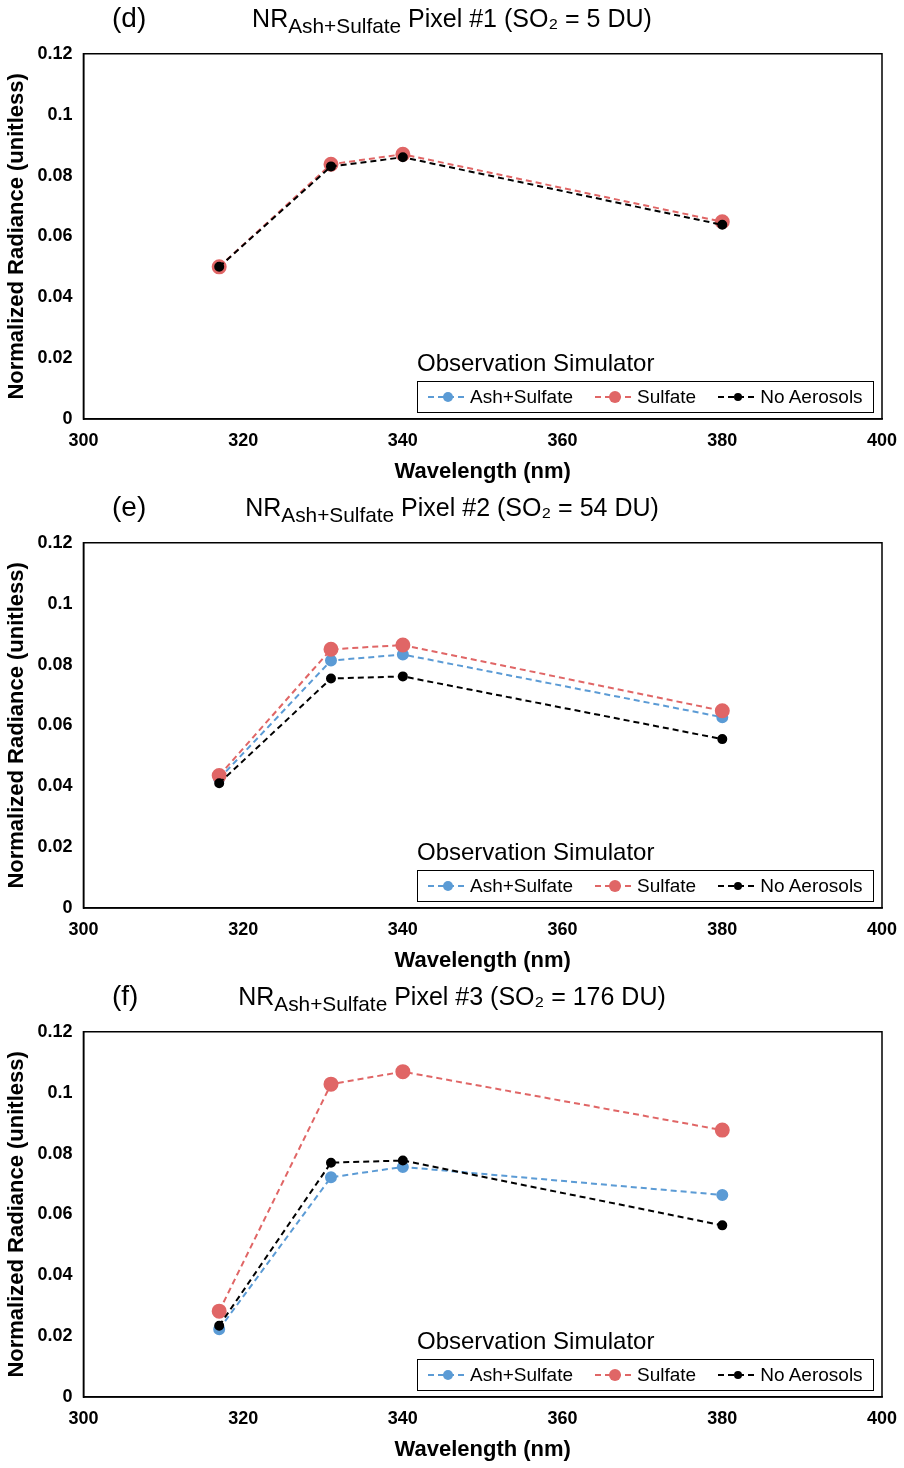  I want to click on text: (f), so click(125, 996).